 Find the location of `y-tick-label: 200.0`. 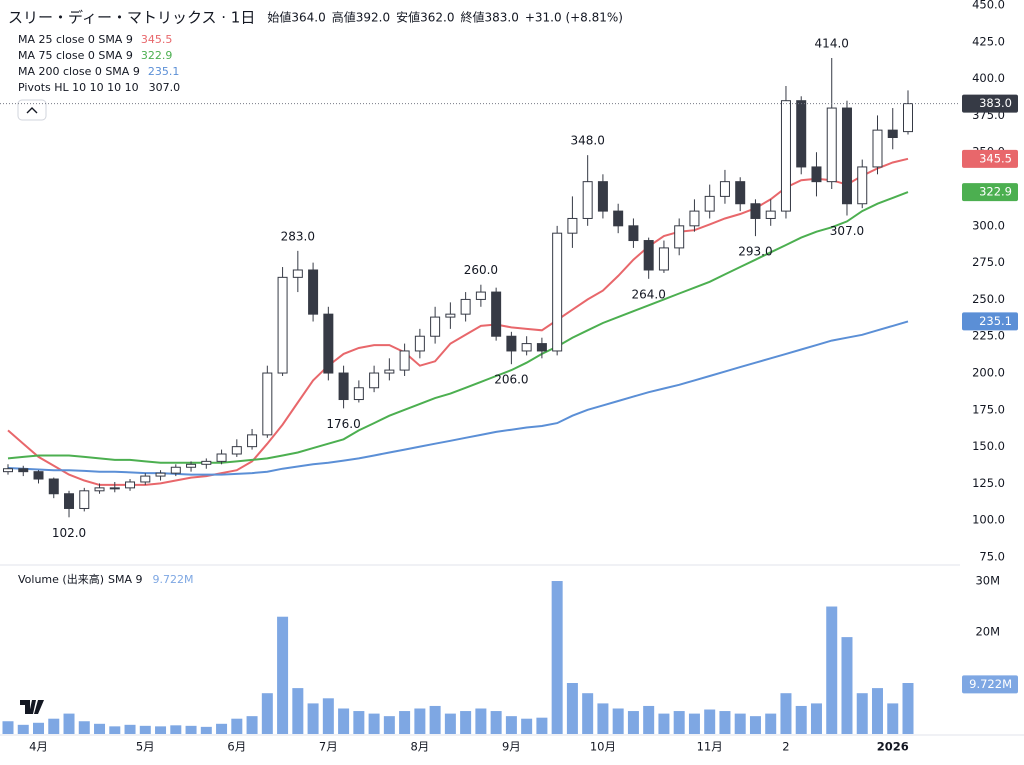

y-tick-label: 200.0 is located at coordinates (988, 373).